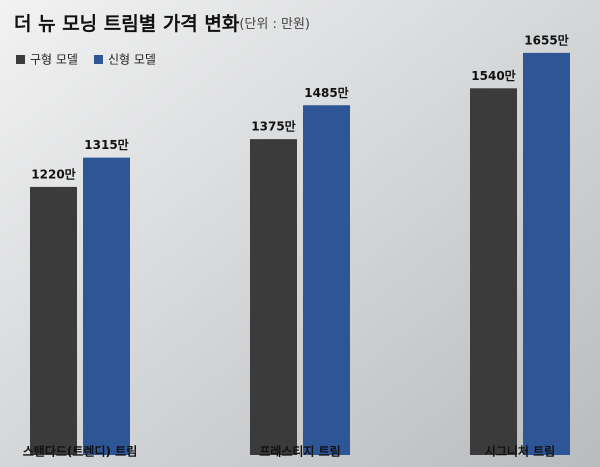 The width and height of the screenshot is (600, 467). Describe the element at coordinates (127, 24) in the screenshot. I see `title-text: 더 뉴 모닝 트림별 가격 변화` at that location.